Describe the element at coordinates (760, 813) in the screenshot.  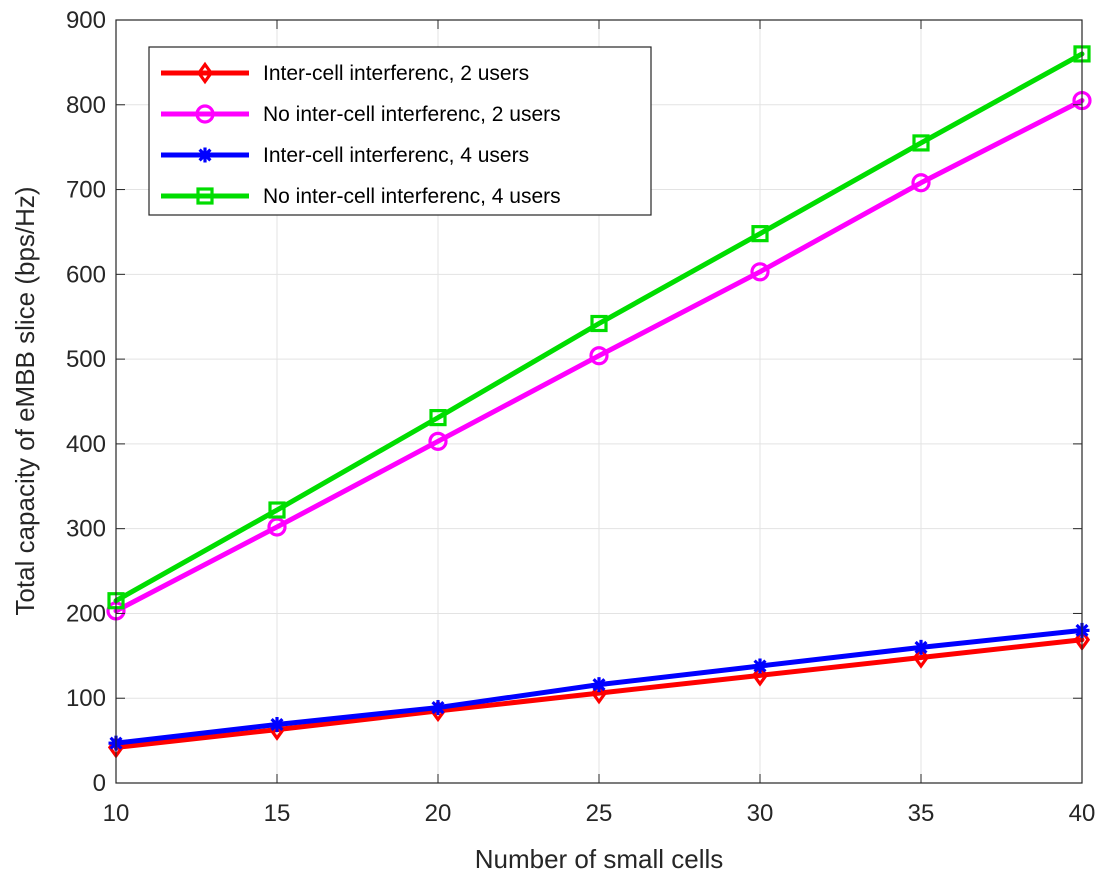
I see `x-tick-label: 30` at that location.